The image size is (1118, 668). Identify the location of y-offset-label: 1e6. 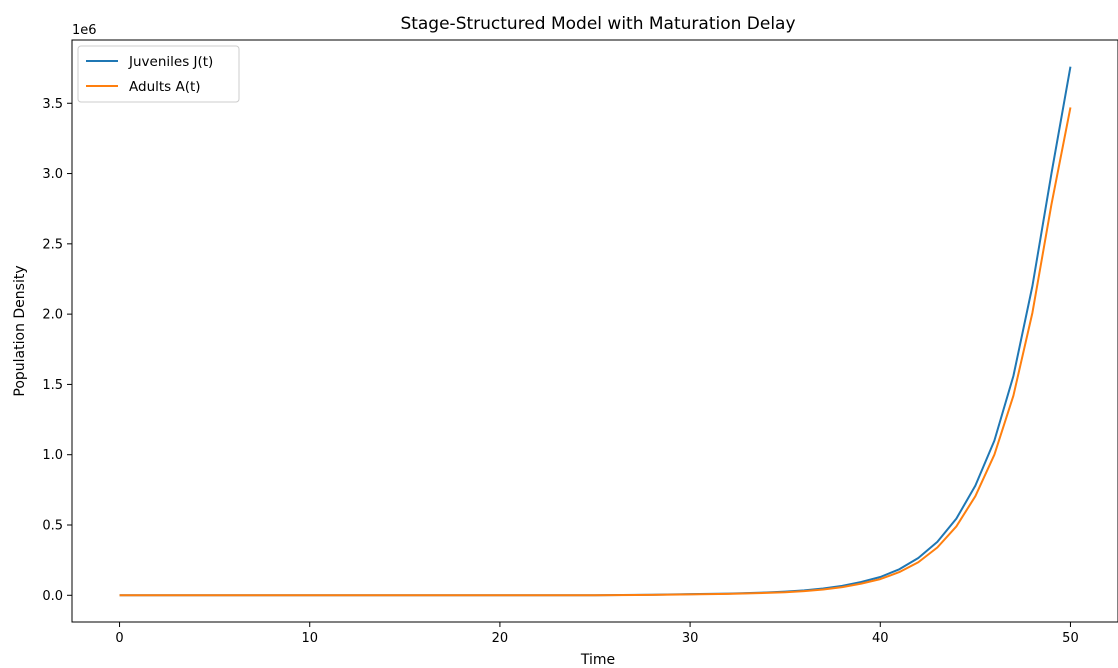
(84, 30).